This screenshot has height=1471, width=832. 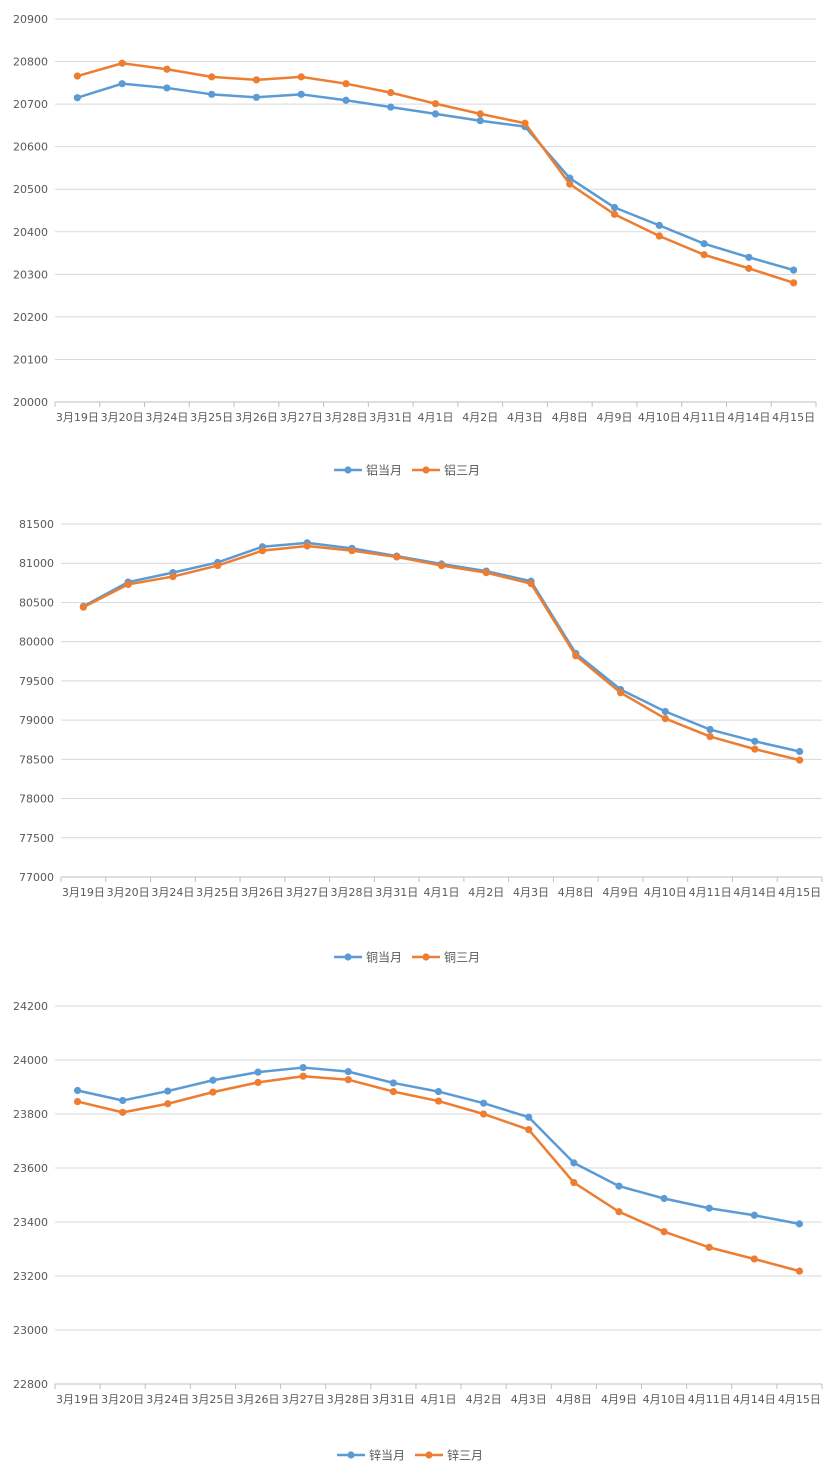 What do you see at coordinates (621, 892) in the screenshot?
I see `x-tick-label: 4月9日` at bounding box center [621, 892].